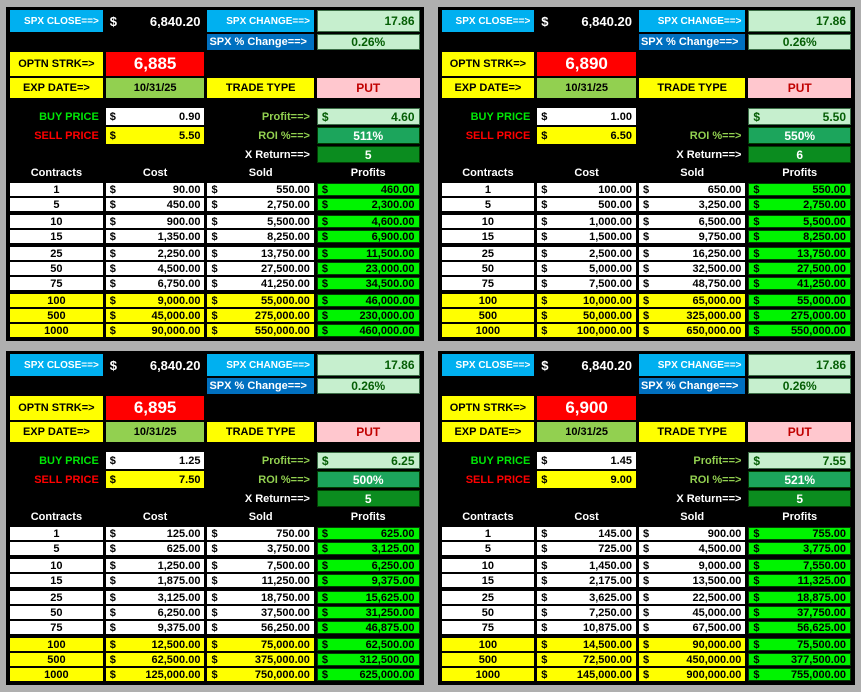  I want to click on cost-number: 1,250.00, so click(179, 565).